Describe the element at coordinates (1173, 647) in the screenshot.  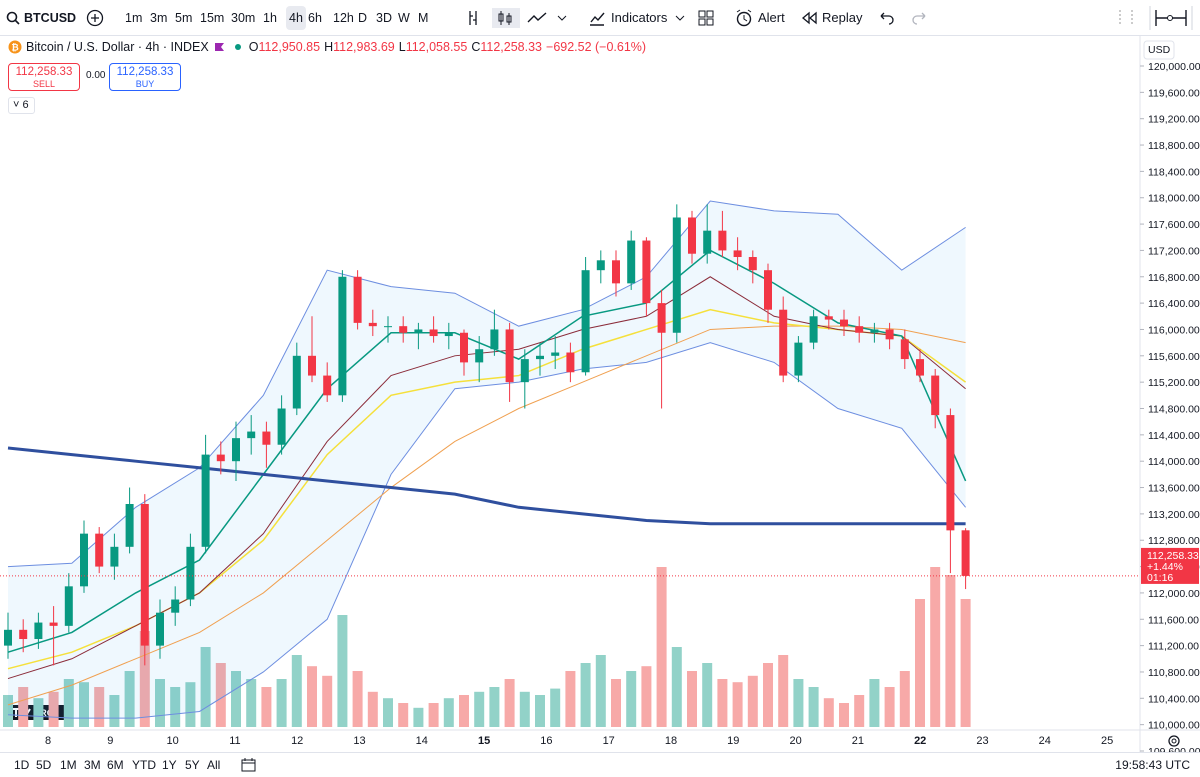
I see `y-tick-label: 111,200.00` at that location.